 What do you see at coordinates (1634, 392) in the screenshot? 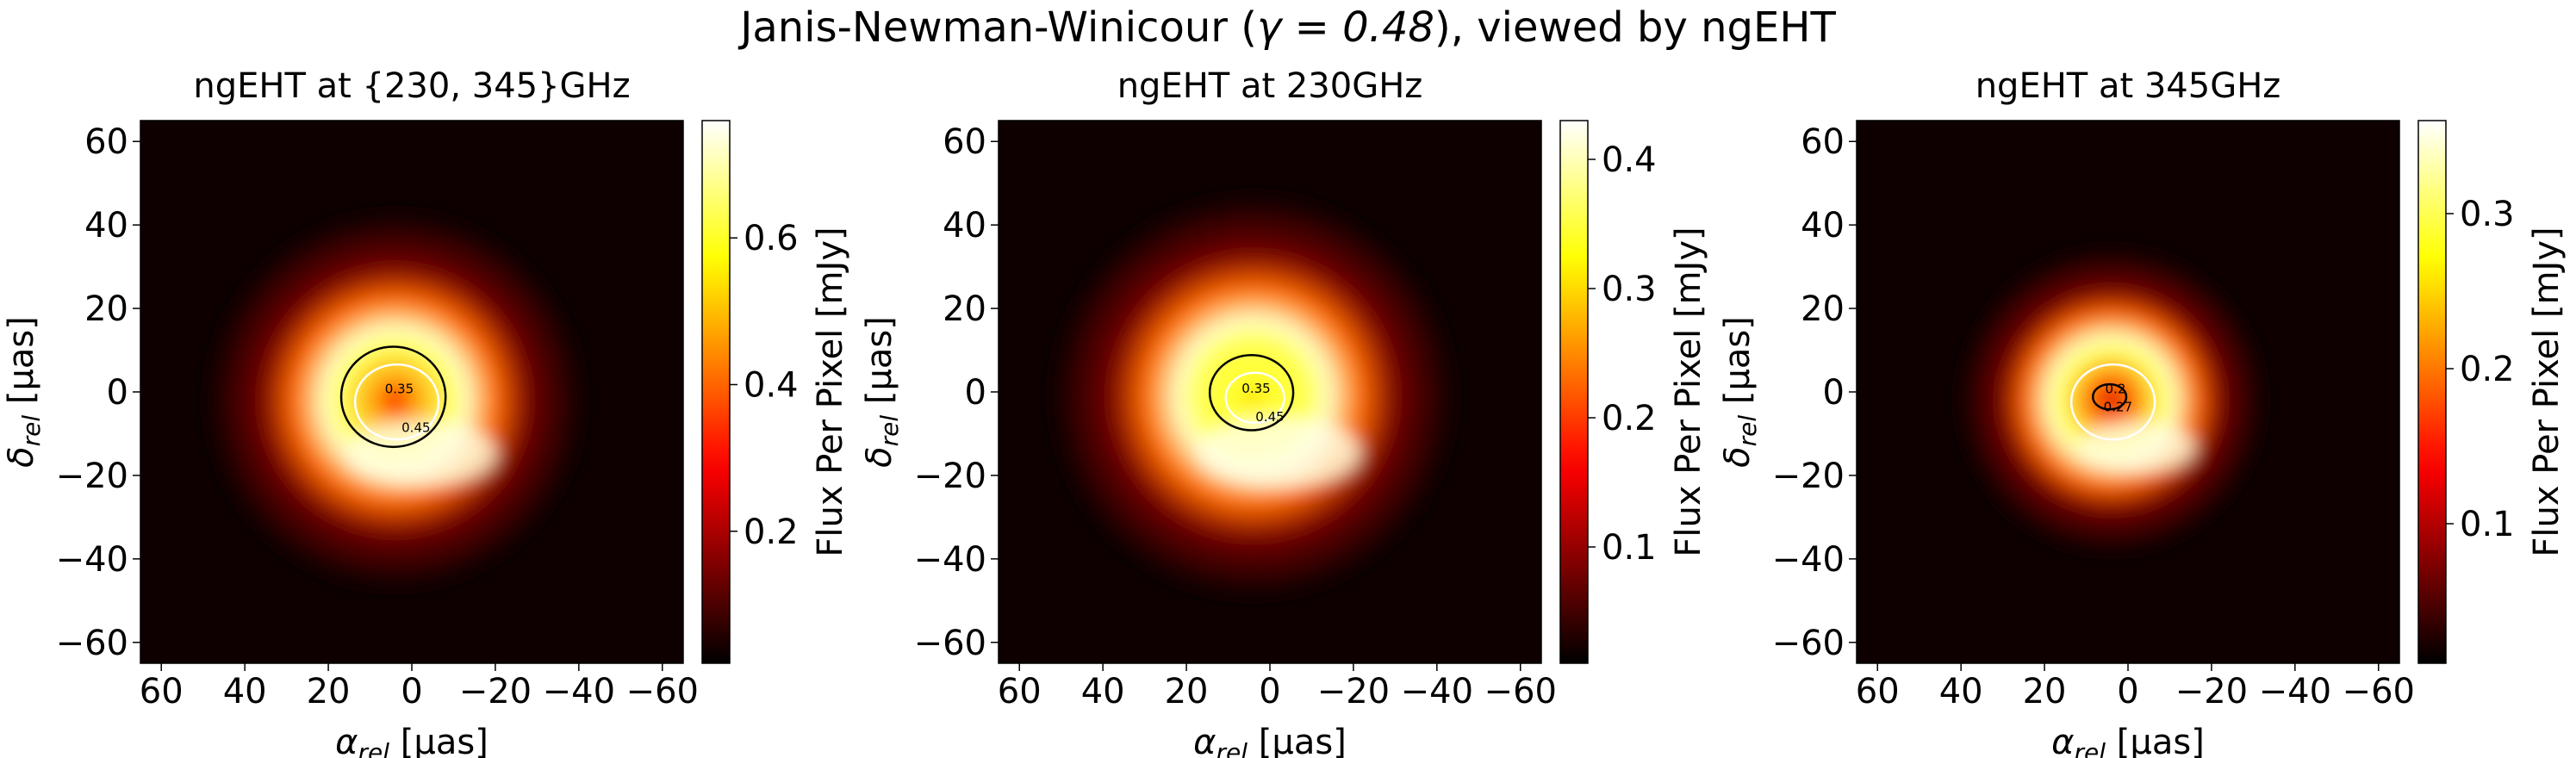
I see `colorbar: 0.1 0.2 0.3 0.4 Flux Per Pixel [mJy]` at bounding box center [1634, 392].